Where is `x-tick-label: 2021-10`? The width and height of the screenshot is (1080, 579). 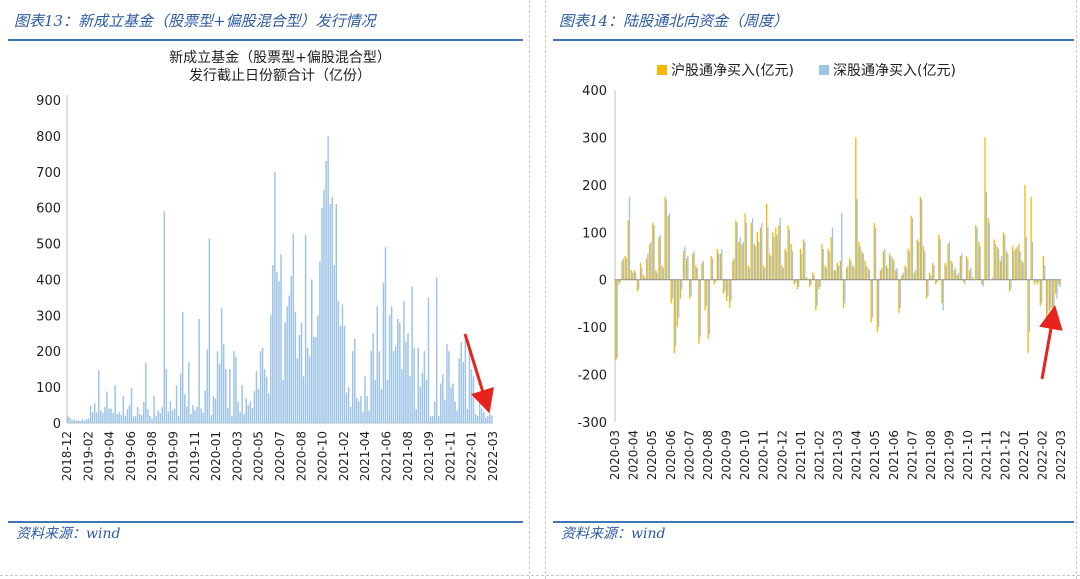
x-tick-label: 2021-10 is located at coordinates (968, 455).